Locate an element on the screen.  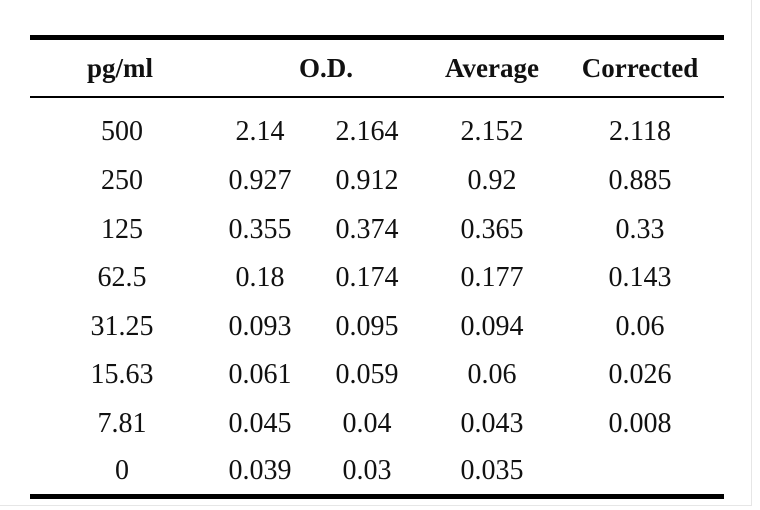
cell-od-2: 0.912 is located at coordinates (367, 181).